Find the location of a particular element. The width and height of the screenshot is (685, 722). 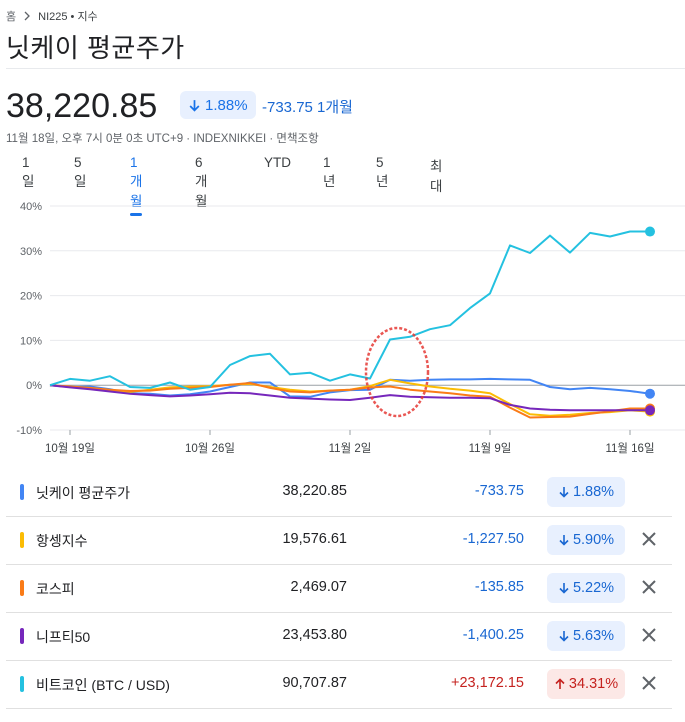

tab-5y: 5년 is located at coordinates (382, 172).